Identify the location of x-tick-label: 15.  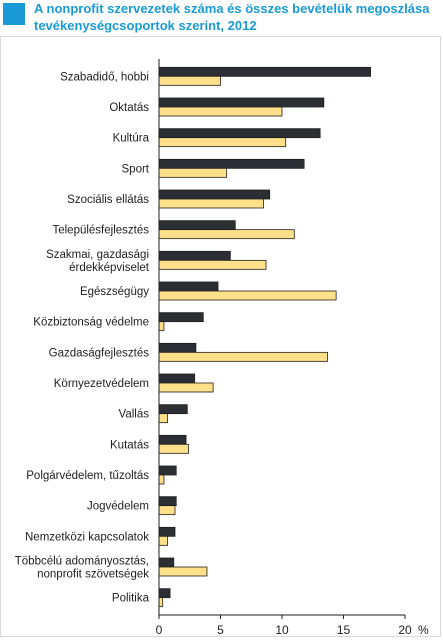
(344, 629).